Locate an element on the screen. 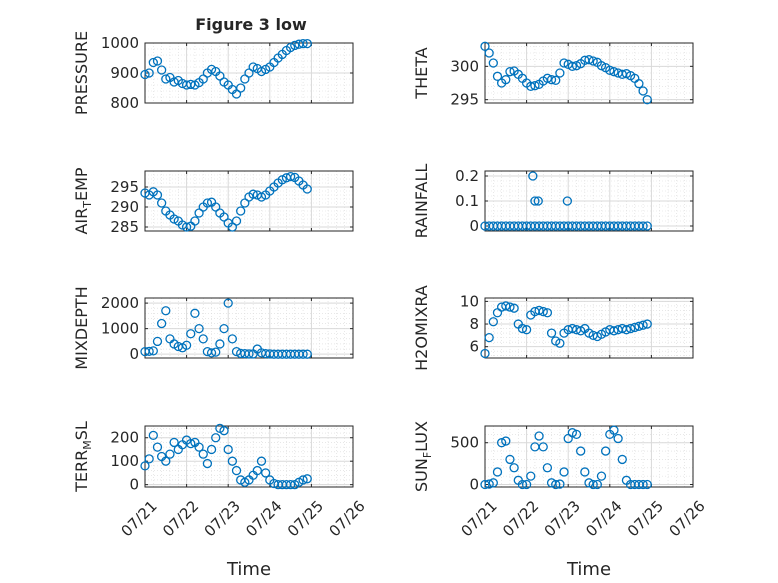 The width and height of the screenshot is (778, 583). y-tick-label: 8 is located at coordinates (474, 324).